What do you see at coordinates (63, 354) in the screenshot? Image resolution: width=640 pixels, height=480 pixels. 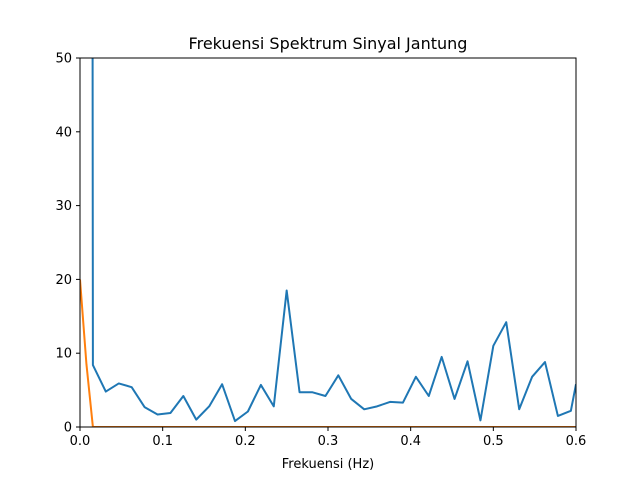 I see `y-tick-label: 10` at bounding box center [63, 354].